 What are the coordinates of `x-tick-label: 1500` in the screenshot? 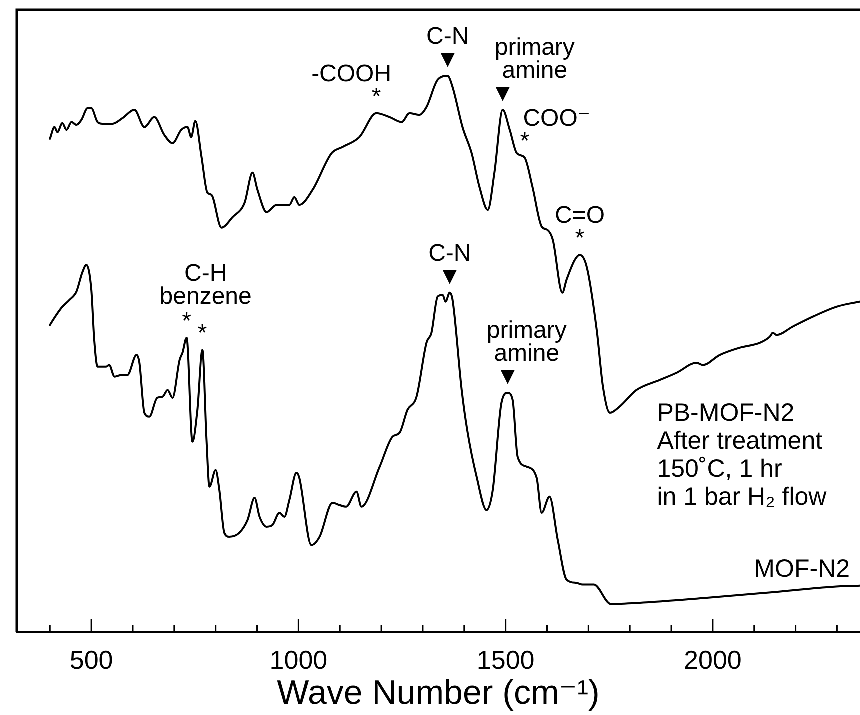 It's located at (505, 659).